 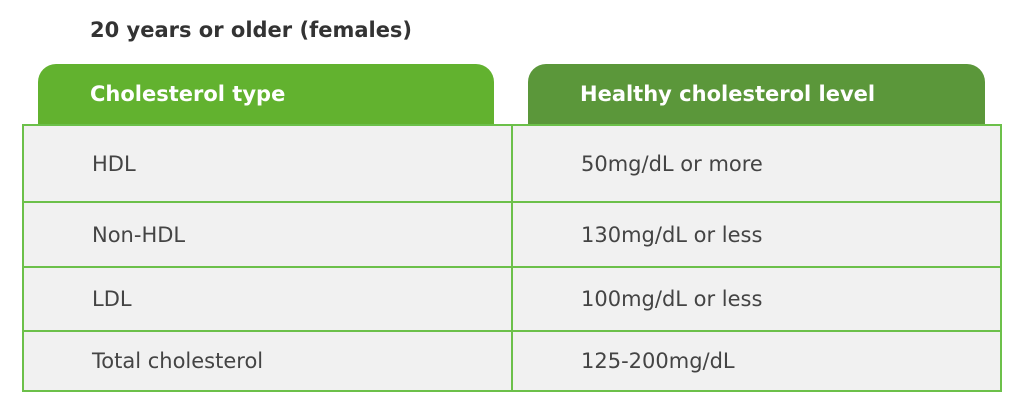 What do you see at coordinates (672, 299) in the screenshot?
I see `table-cell: 100mg/dL or less` at bounding box center [672, 299].